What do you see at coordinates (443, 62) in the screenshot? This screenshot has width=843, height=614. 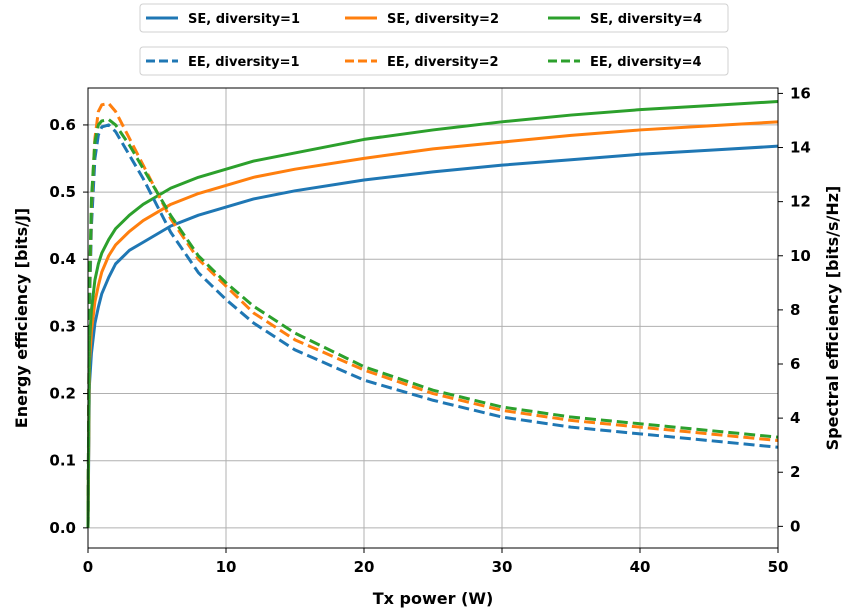 I see `legend-label: EE, diversity=2` at bounding box center [443, 62].